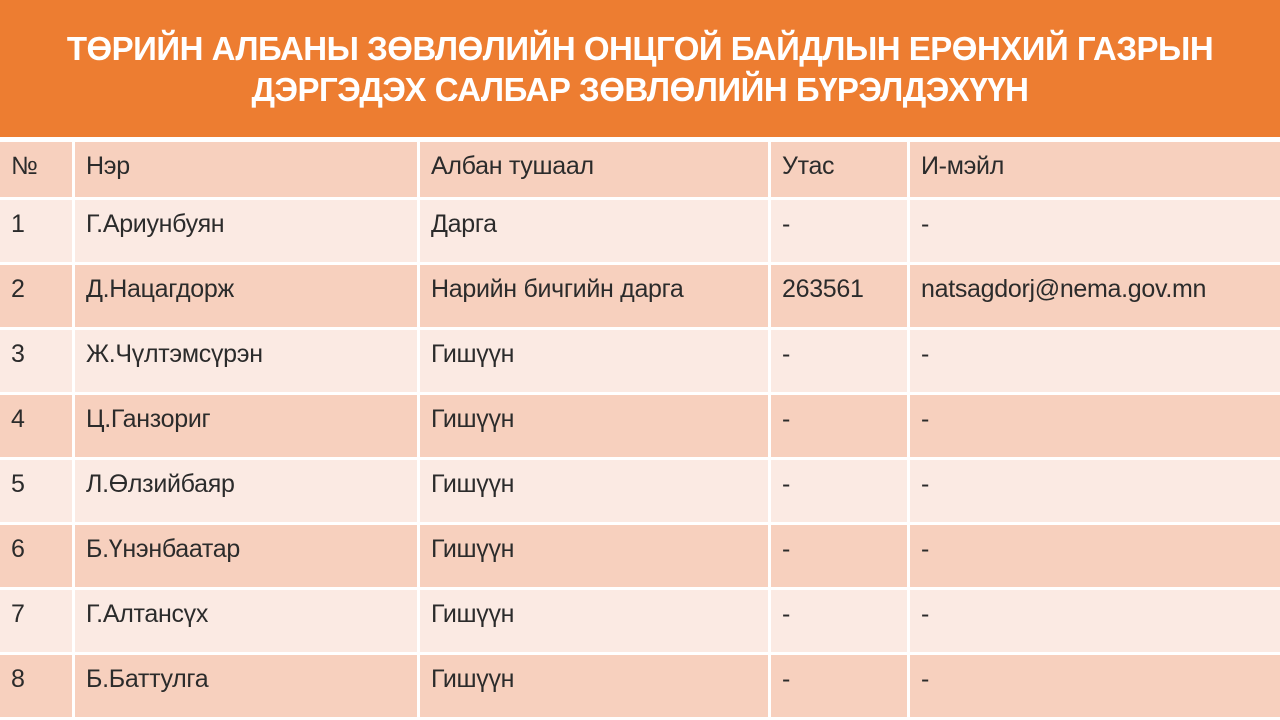 Image resolution: width=1280 pixels, height=720 pixels. What do you see at coordinates (36, 169) in the screenshot?
I see `column-header-number: №` at bounding box center [36, 169].